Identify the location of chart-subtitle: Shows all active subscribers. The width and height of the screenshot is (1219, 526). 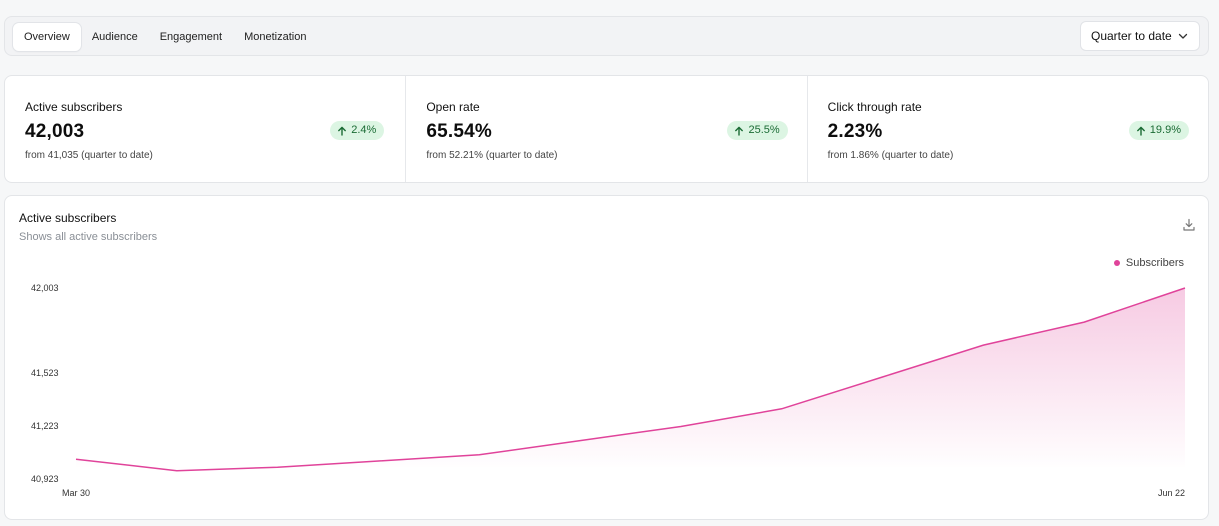
(88, 237).